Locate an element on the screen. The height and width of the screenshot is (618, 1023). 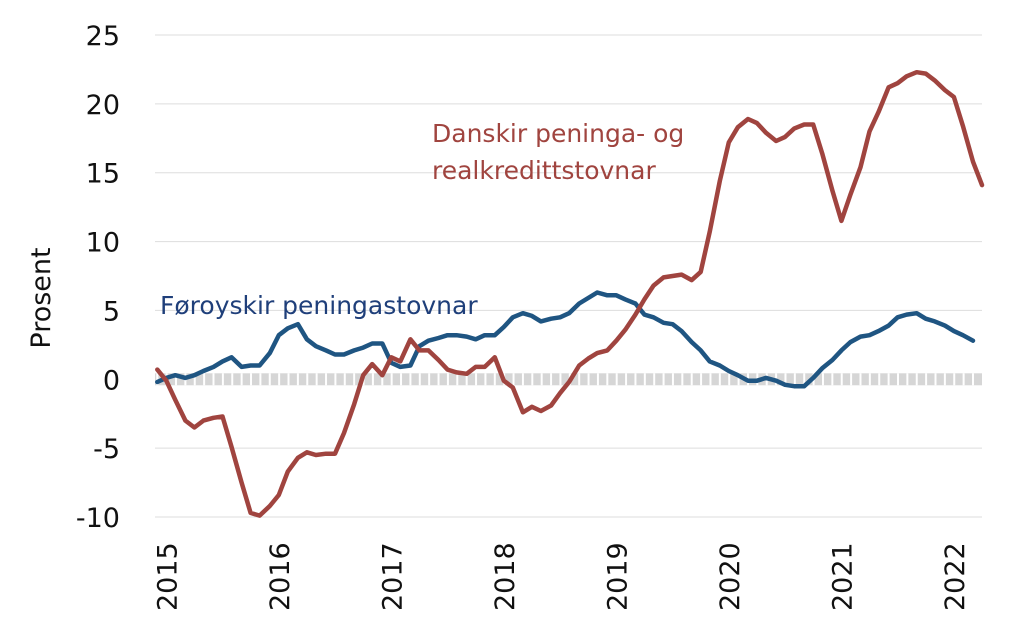
x-tick-label: 2018 is located at coordinates (505, 576).